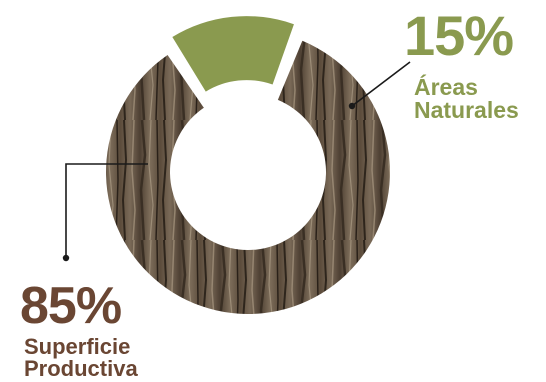 The image size is (546, 382). Describe the element at coordinates (352, 106) in the screenshot. I see `leader-dot-natural-areas` at that location.